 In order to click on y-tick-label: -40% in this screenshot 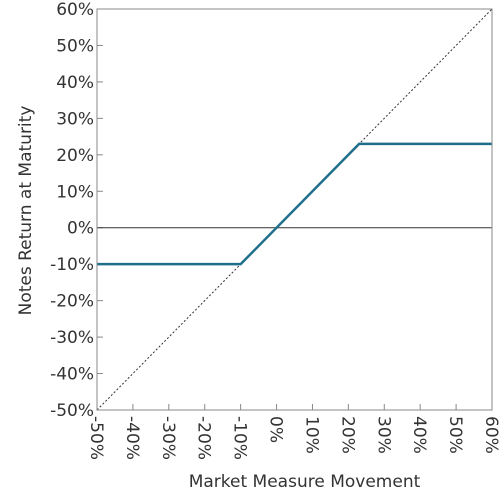, I will do `click(72, 375)`.